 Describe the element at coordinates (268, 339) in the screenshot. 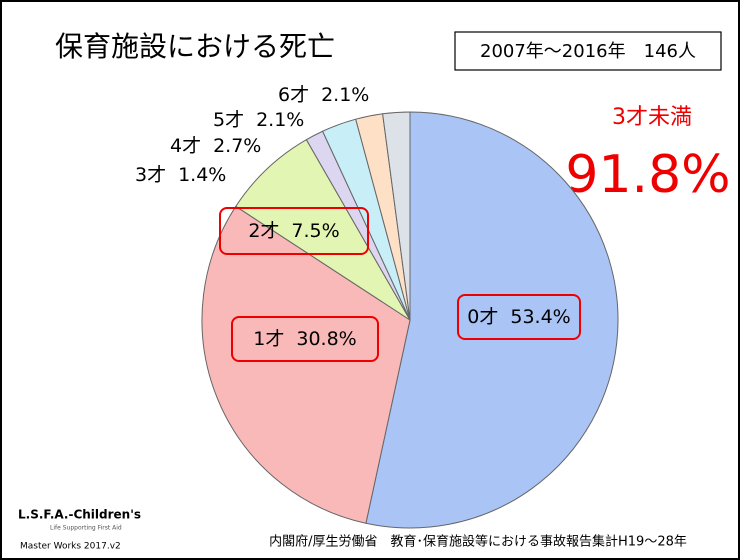

I see `category-label: 1才` at that location.